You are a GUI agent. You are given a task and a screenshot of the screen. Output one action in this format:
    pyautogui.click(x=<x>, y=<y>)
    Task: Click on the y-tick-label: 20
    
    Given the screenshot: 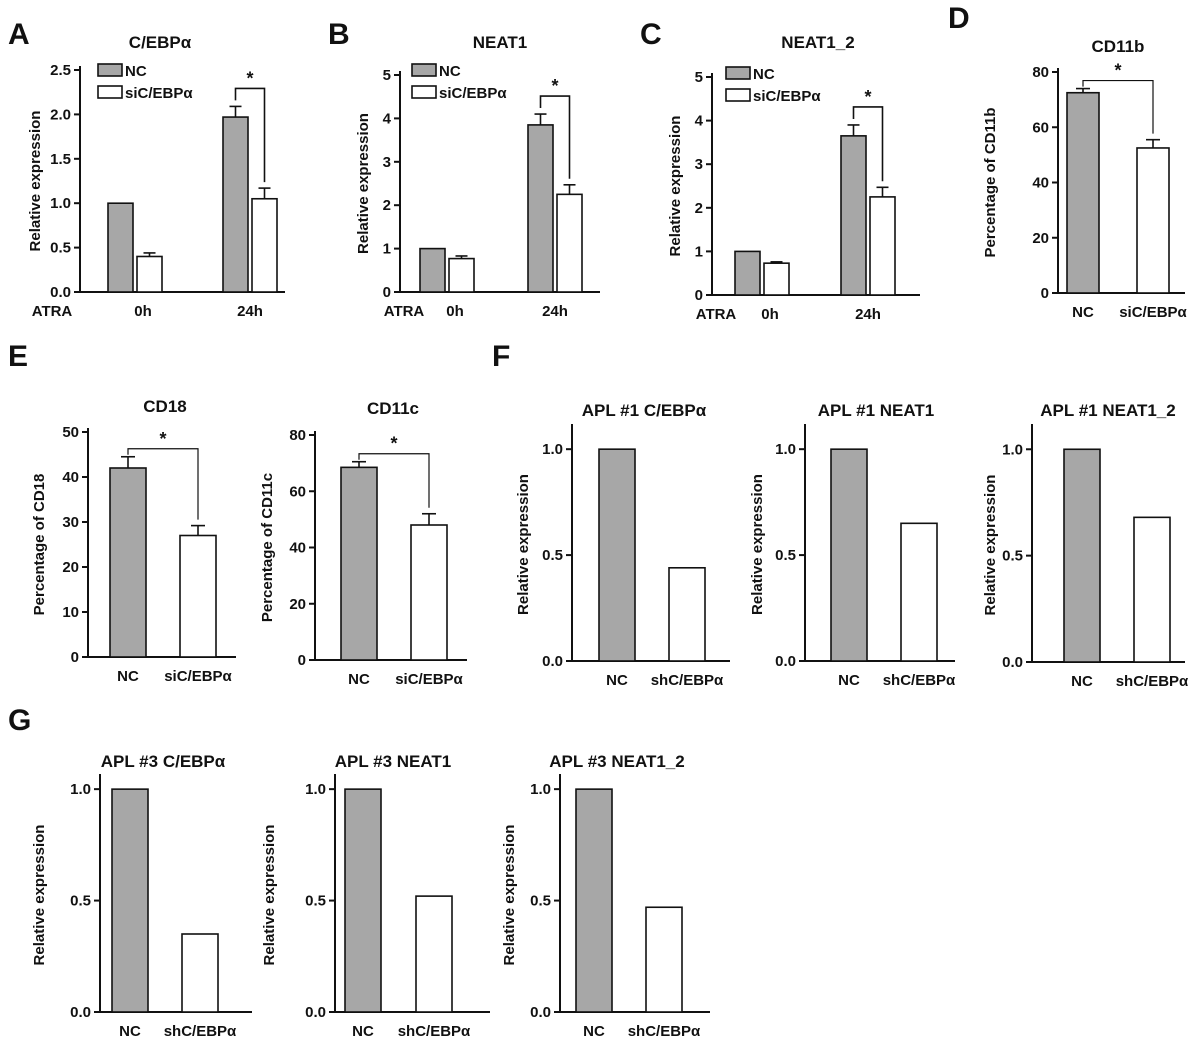 What is the action you would take?
    pyautogui.click(x=297, y=604)
    